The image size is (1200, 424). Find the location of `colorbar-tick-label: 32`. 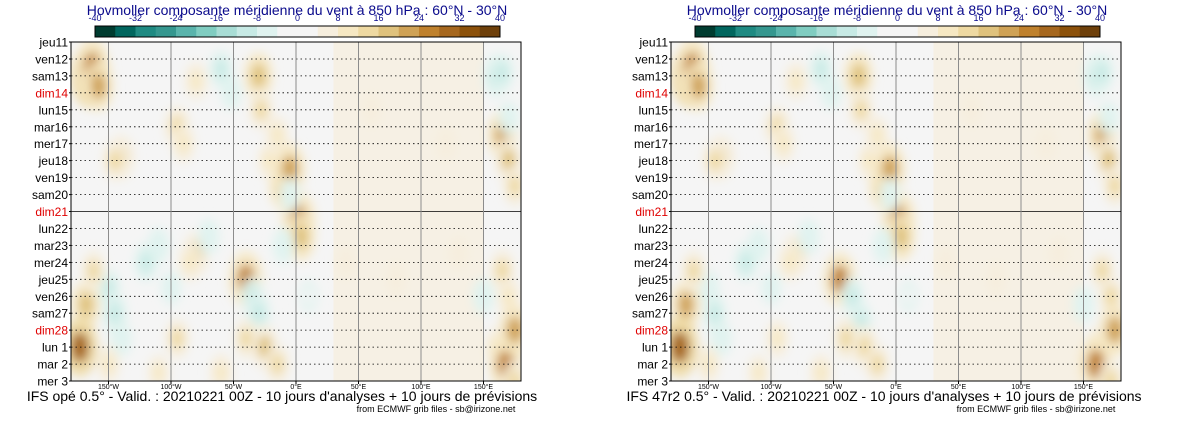

colorbar-tick-label: 32 is located at coordinates (1059, 18).